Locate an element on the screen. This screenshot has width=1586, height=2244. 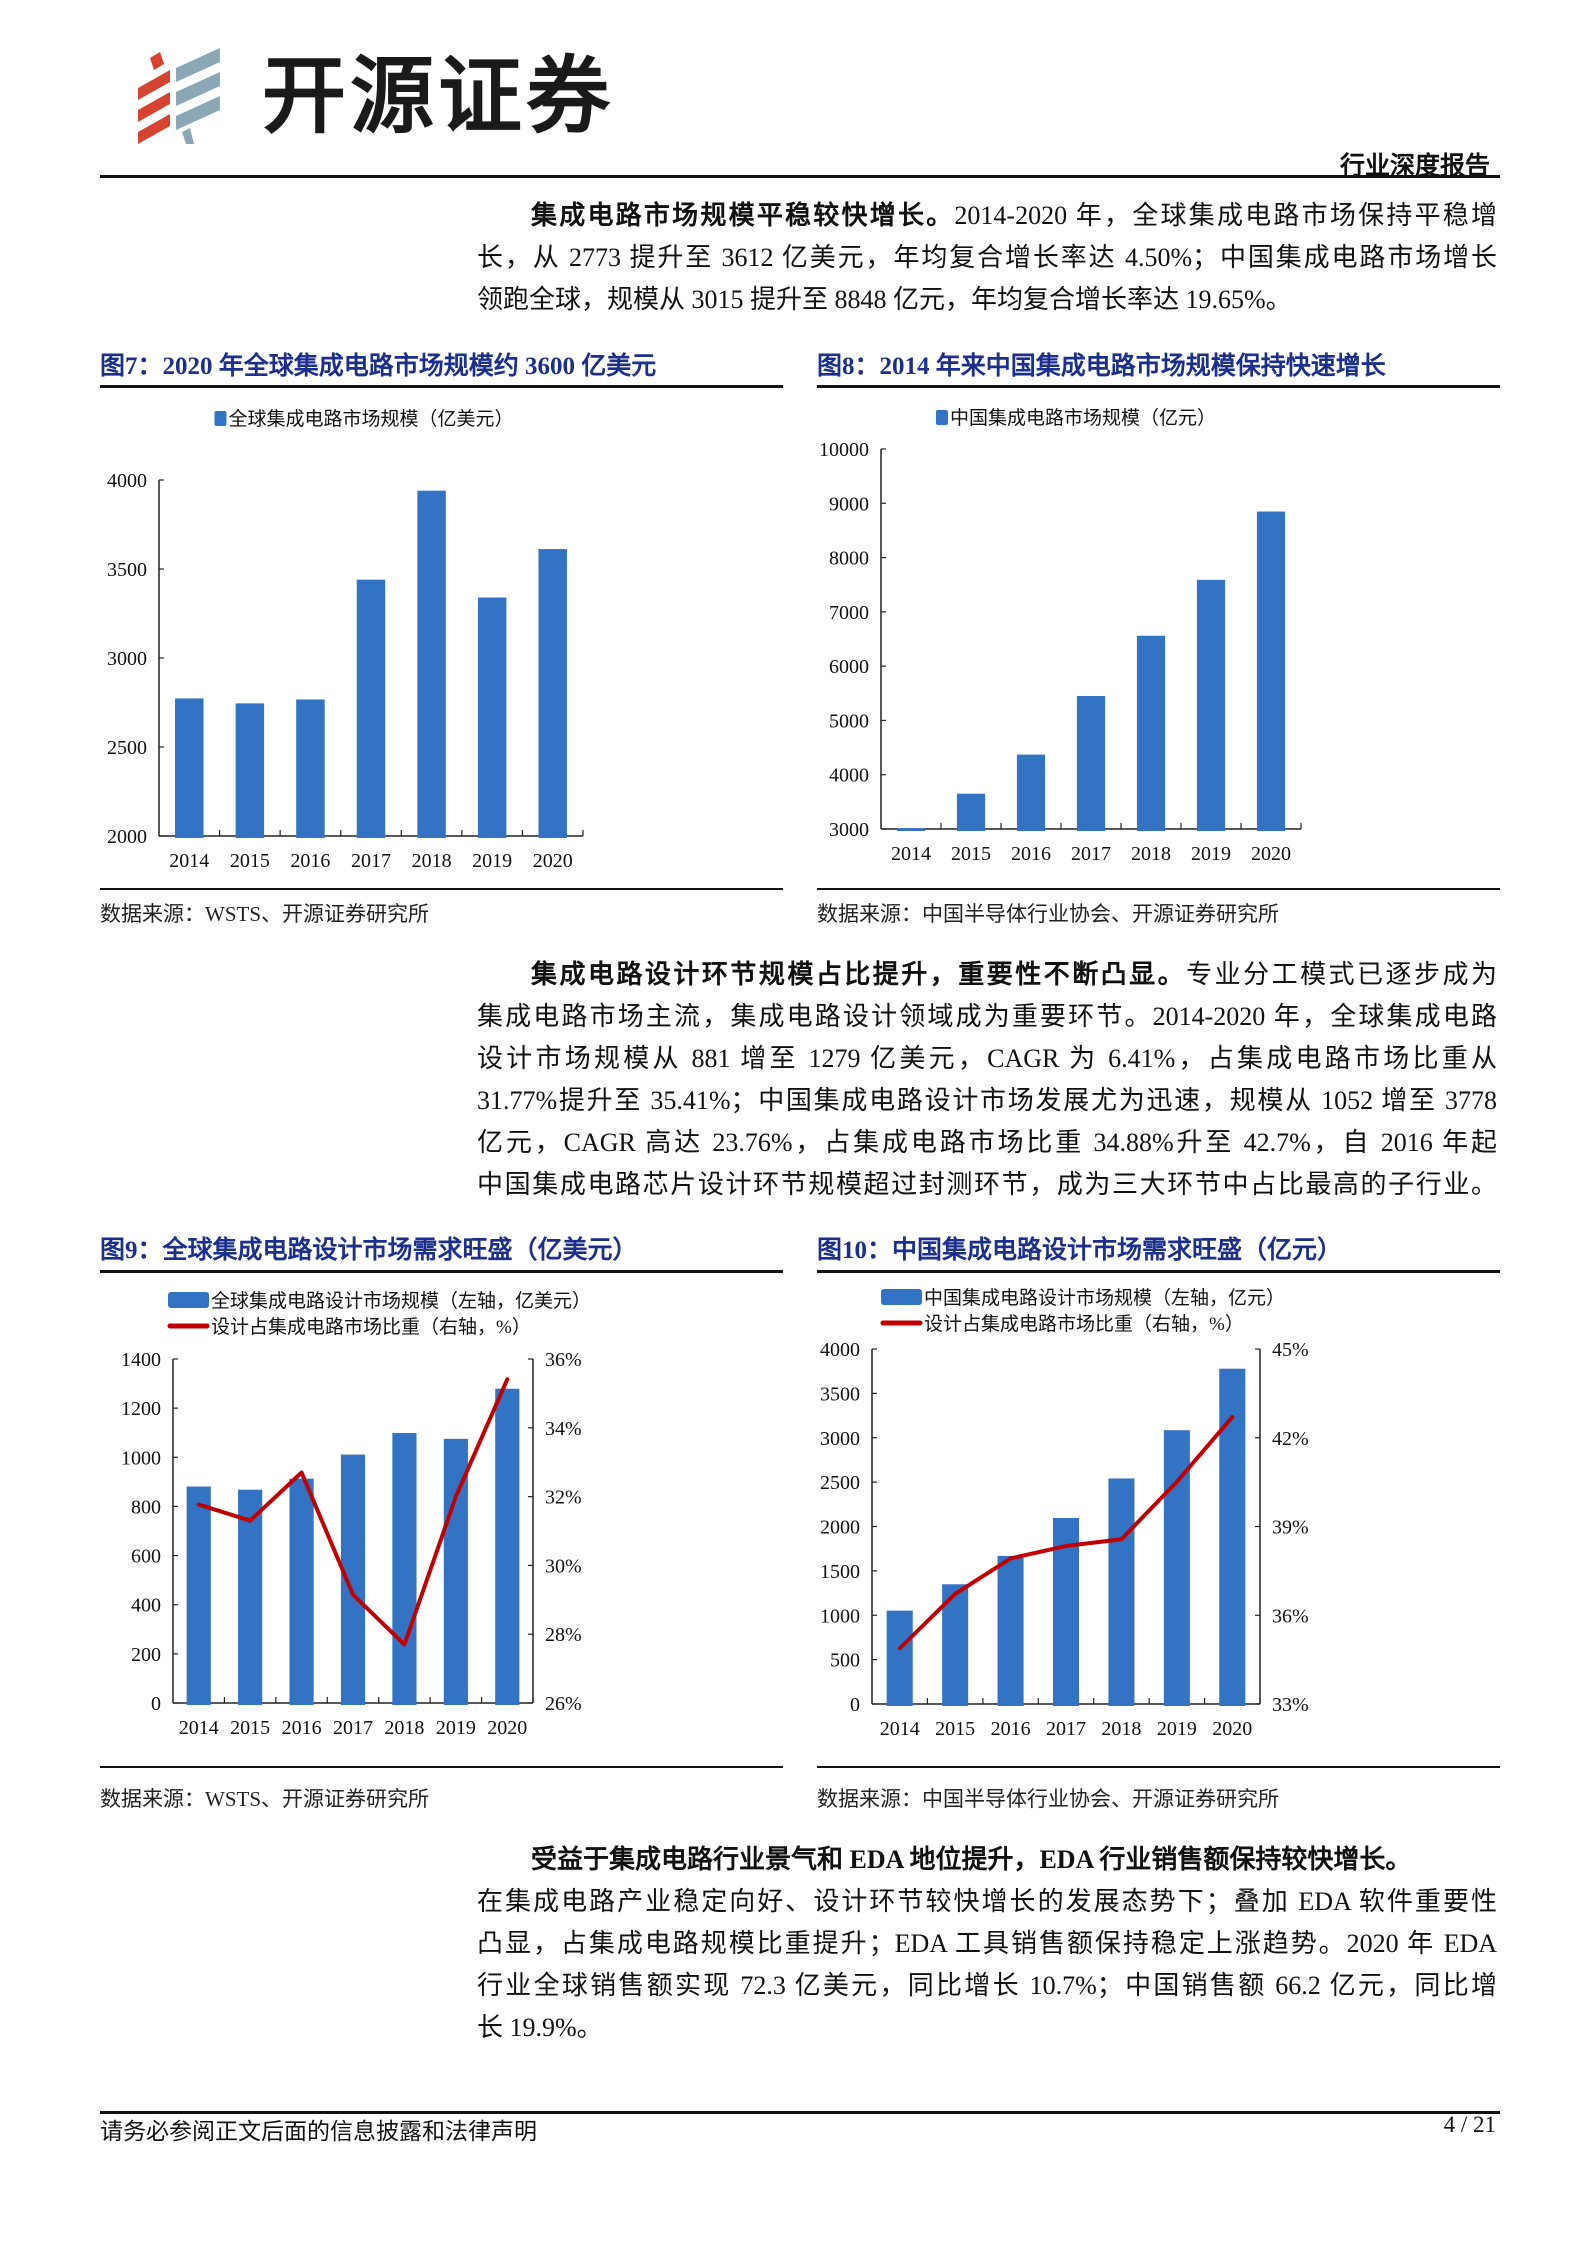
figure-8-source: 数据来源：中国半导体行业协会、开源证券研究所 is located at coordinates (1048, 914).